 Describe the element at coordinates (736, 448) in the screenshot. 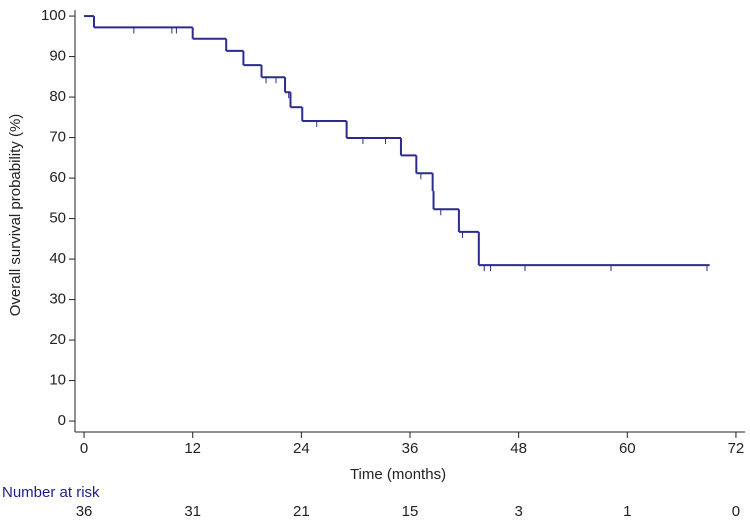

I see `x-tick-label: 72` at that location.